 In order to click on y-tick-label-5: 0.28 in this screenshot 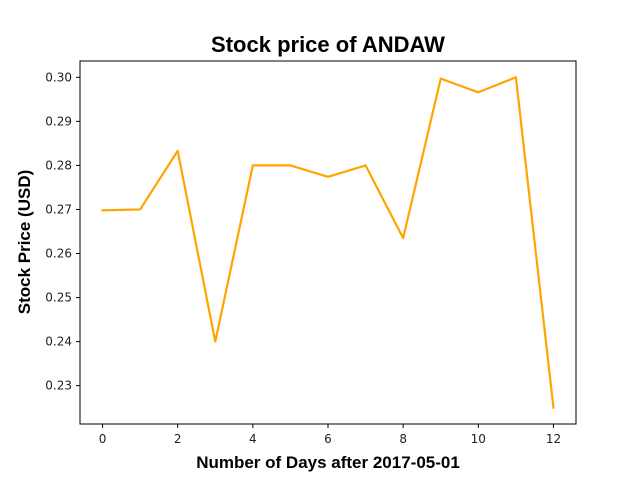, I will do `click(58, 165)`.